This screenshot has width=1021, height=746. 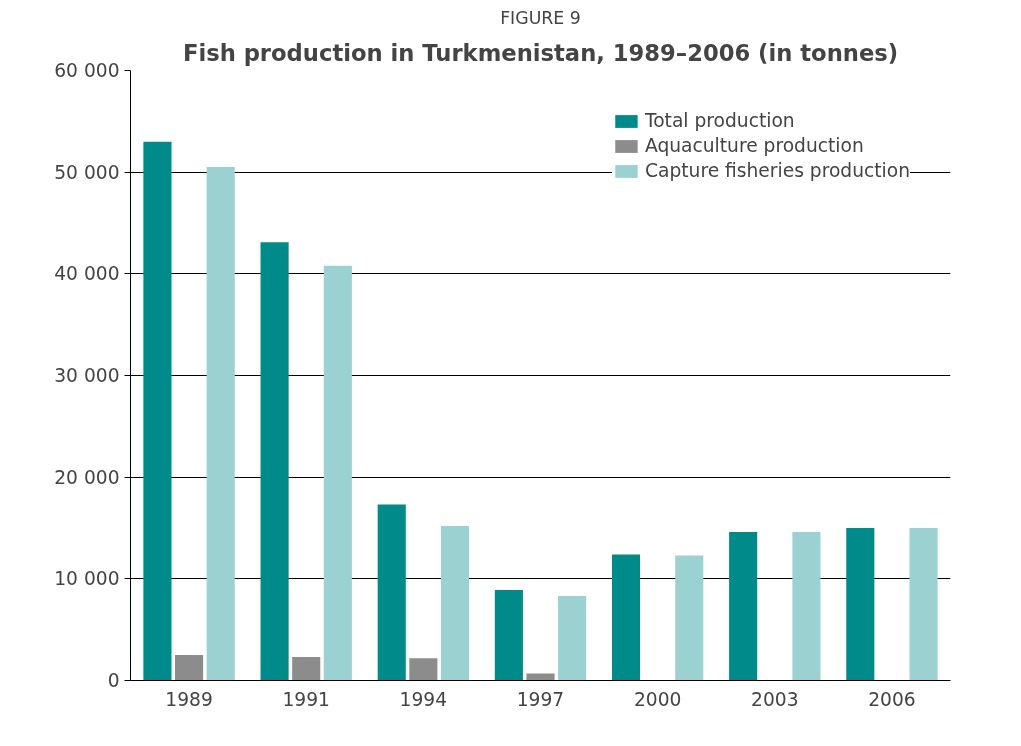 I want to click on y-tick-label: 10 000, so click(x=87, y=579).